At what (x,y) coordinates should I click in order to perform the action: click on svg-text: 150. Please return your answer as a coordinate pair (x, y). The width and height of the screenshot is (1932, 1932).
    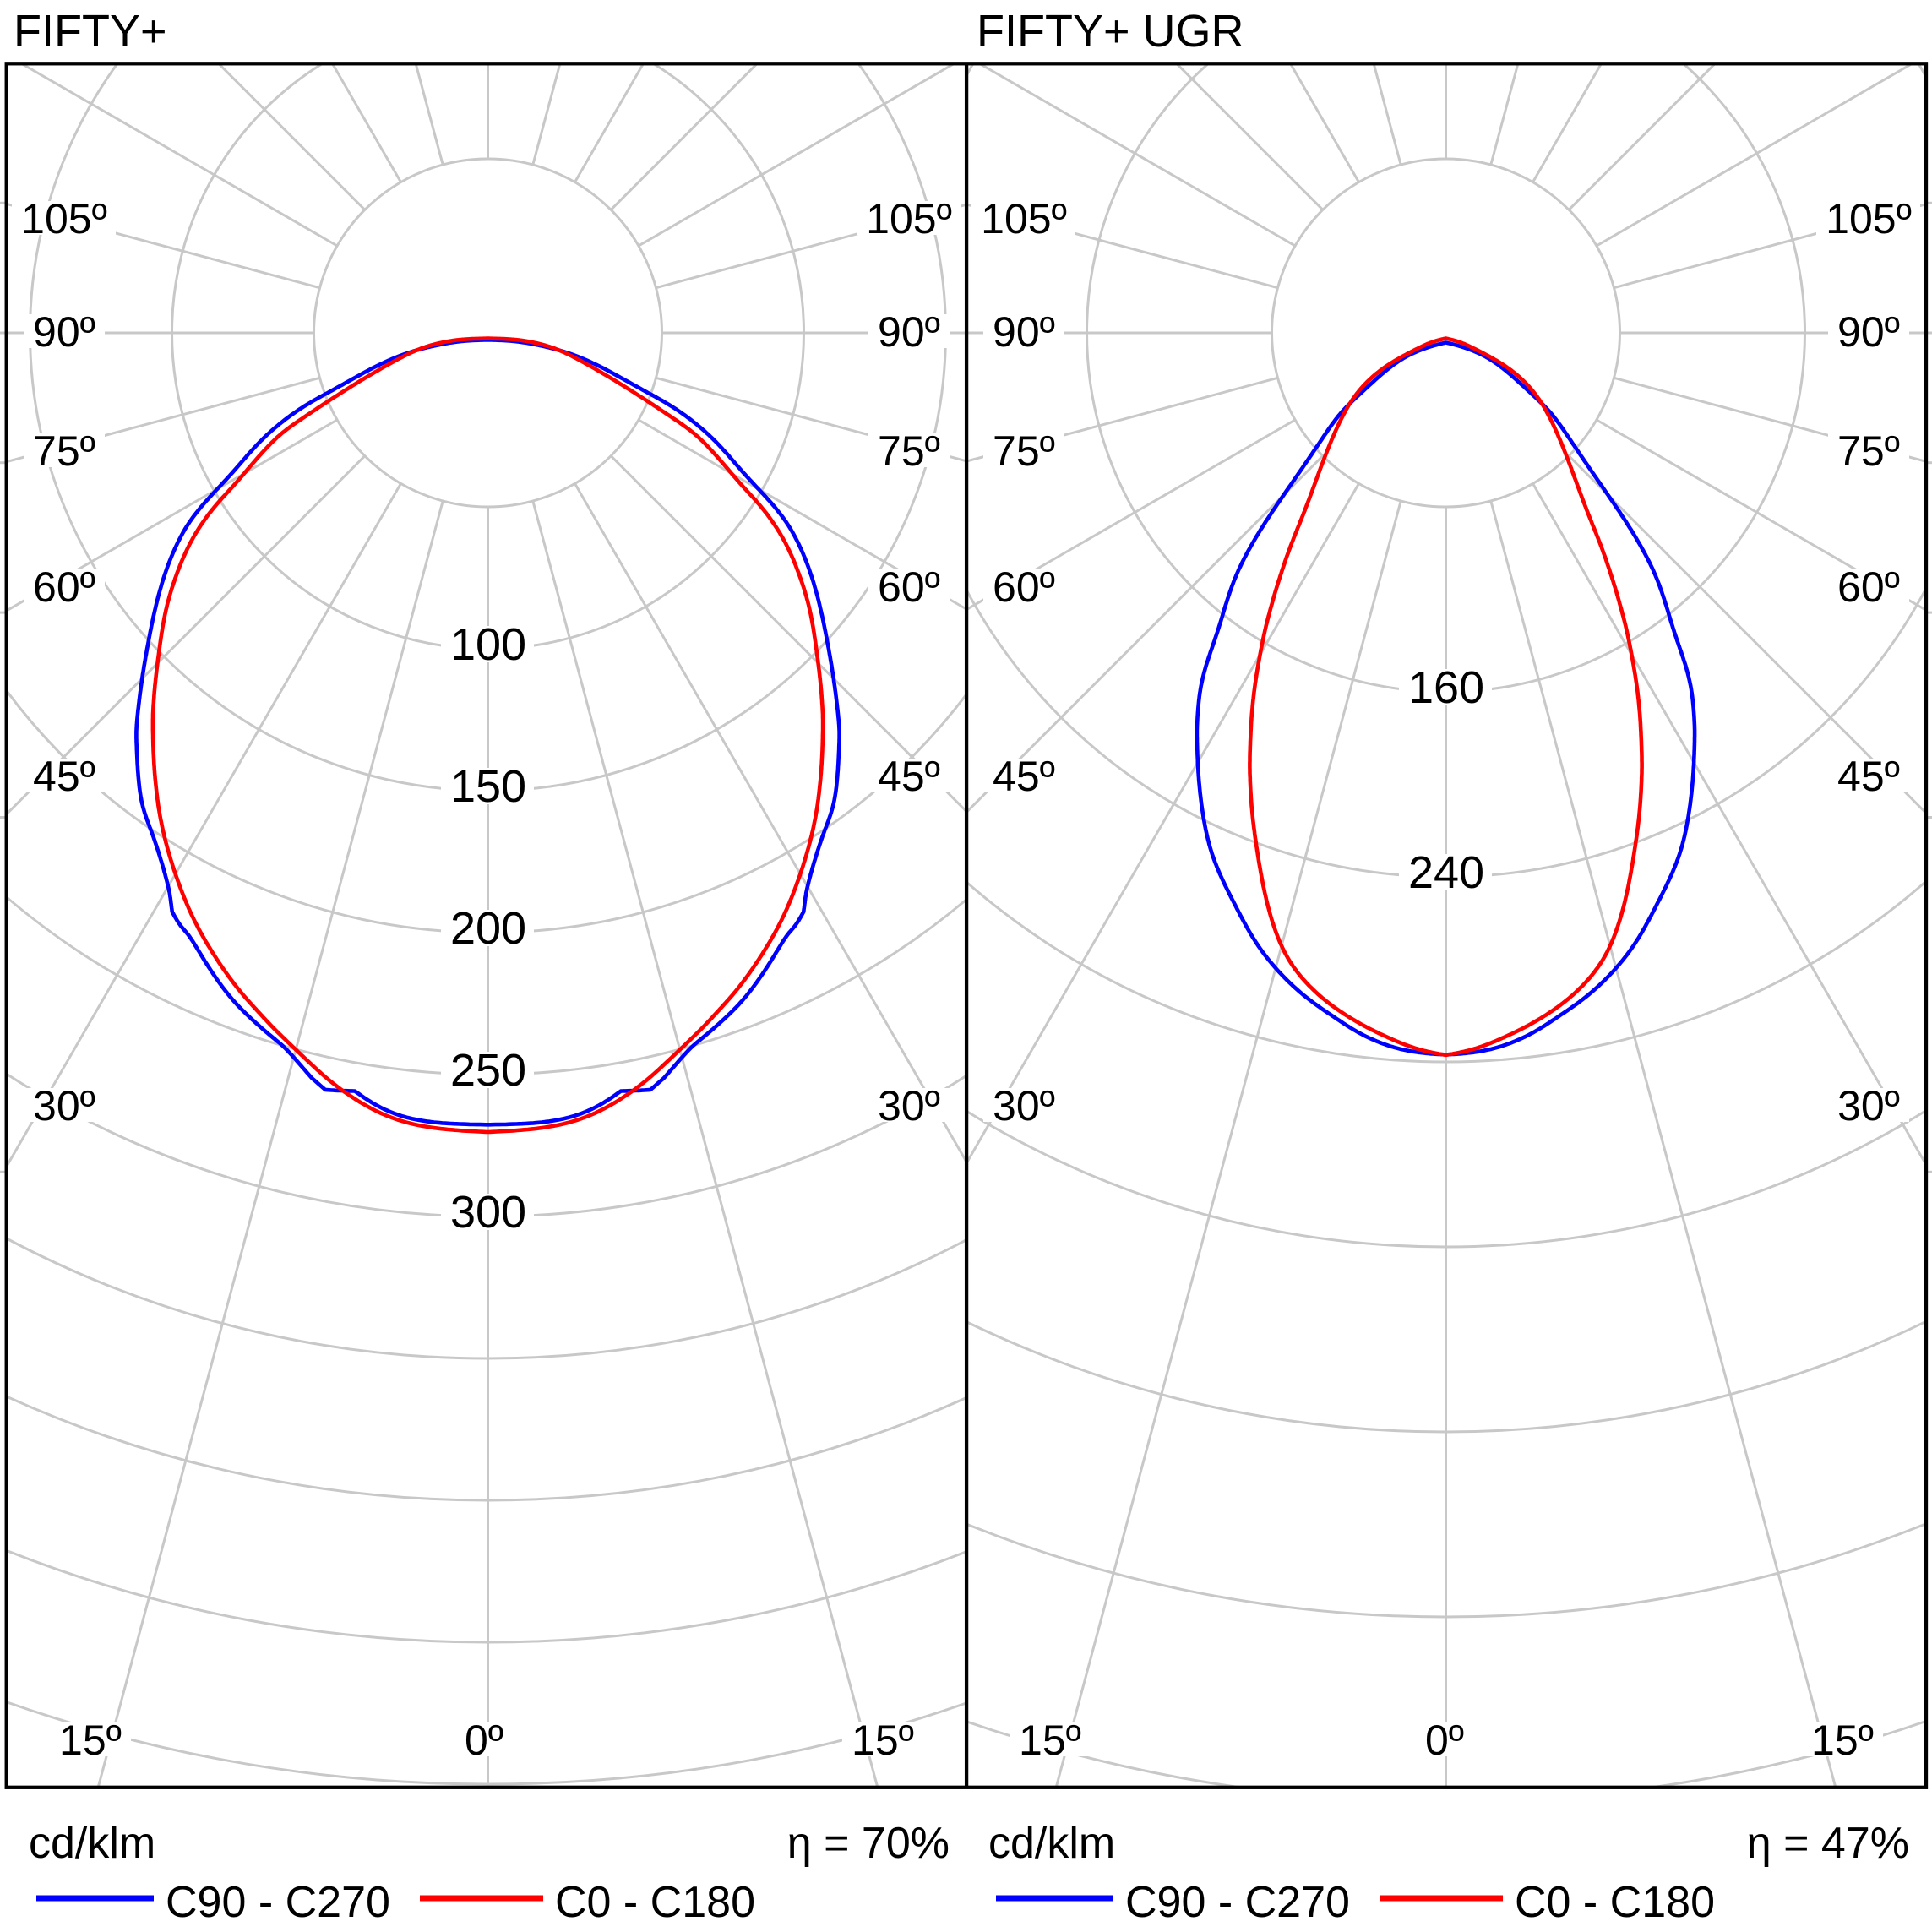
    Looking at the image, I should click on (488, 786).